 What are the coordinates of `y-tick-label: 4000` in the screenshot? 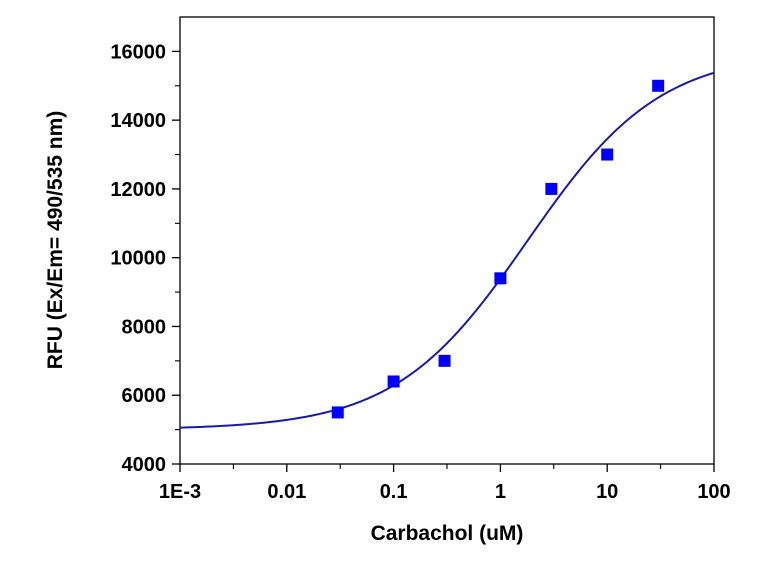 It's located at (144, 465).